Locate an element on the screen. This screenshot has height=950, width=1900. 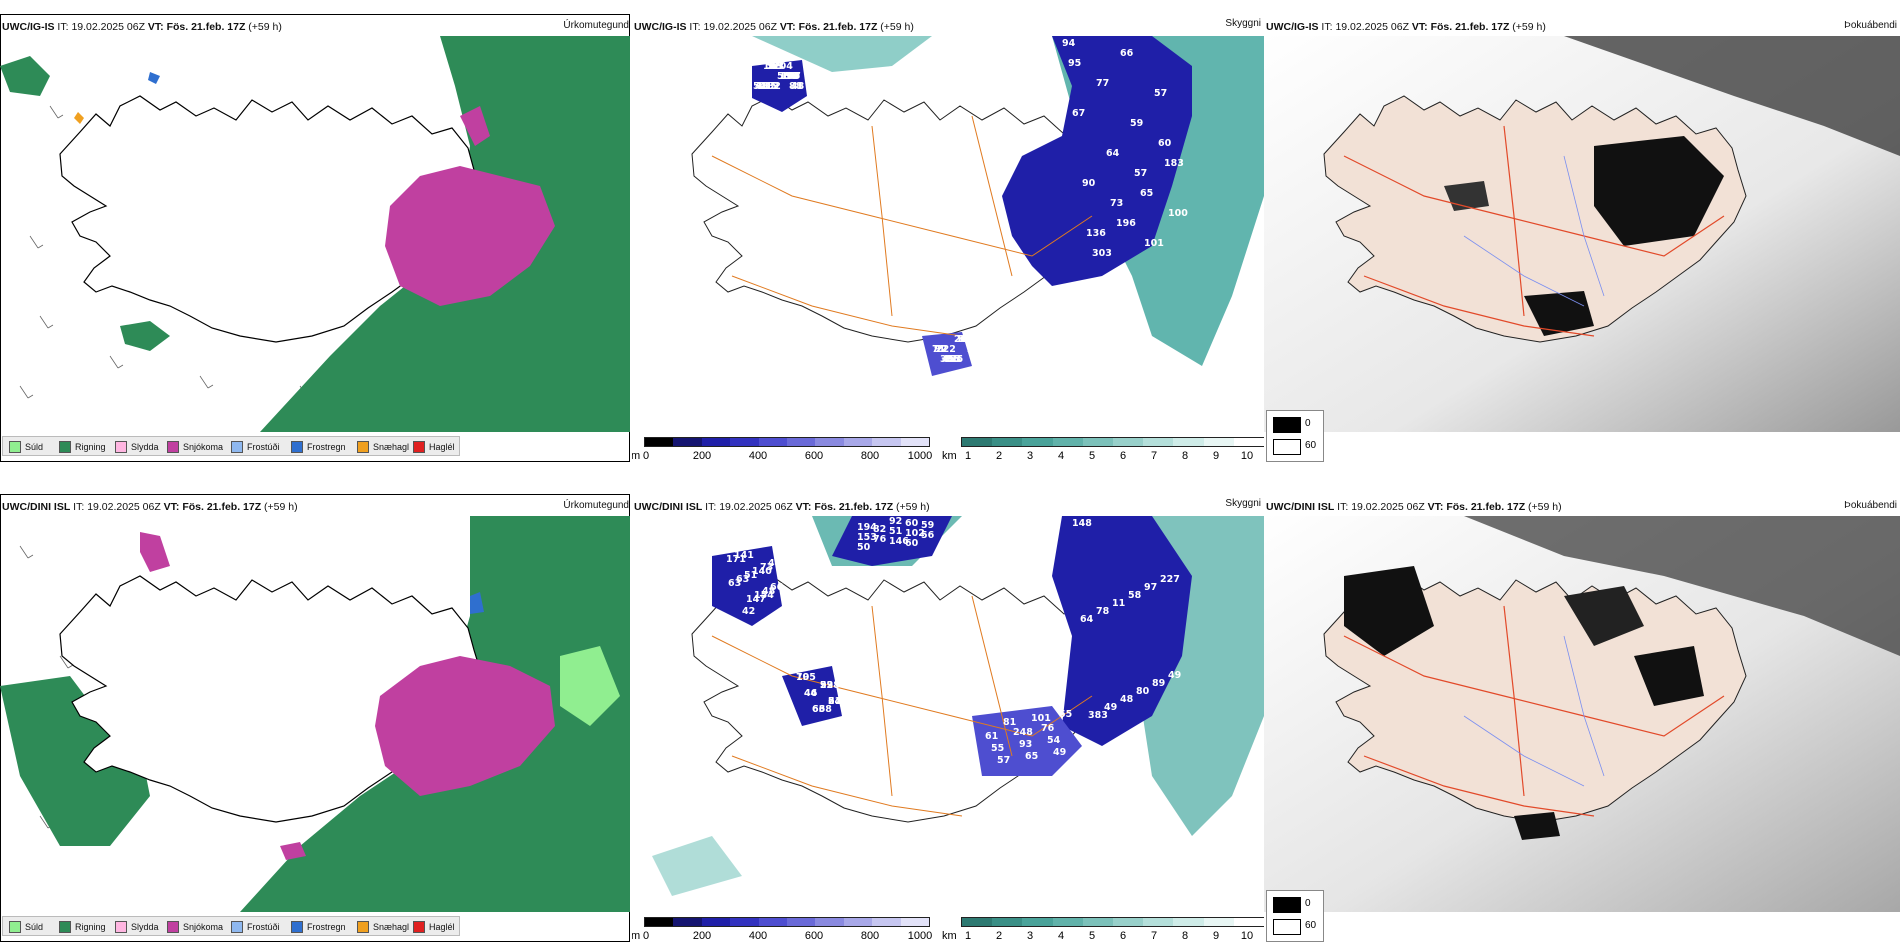
legend-label: Slydda is located at coordinates (145, 447).